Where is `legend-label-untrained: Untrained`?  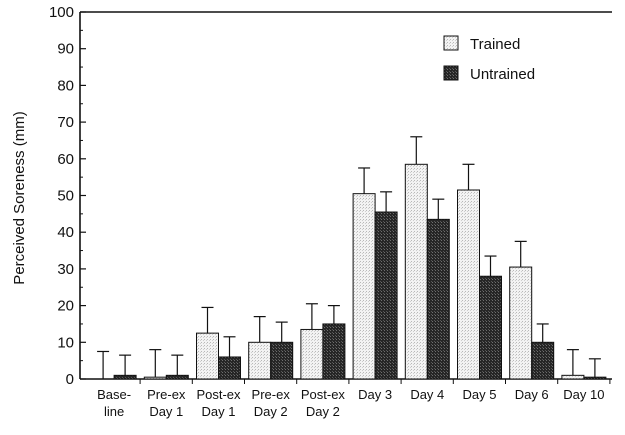
legend-label-untrained: Untrained is located at coordinates (502, 74).